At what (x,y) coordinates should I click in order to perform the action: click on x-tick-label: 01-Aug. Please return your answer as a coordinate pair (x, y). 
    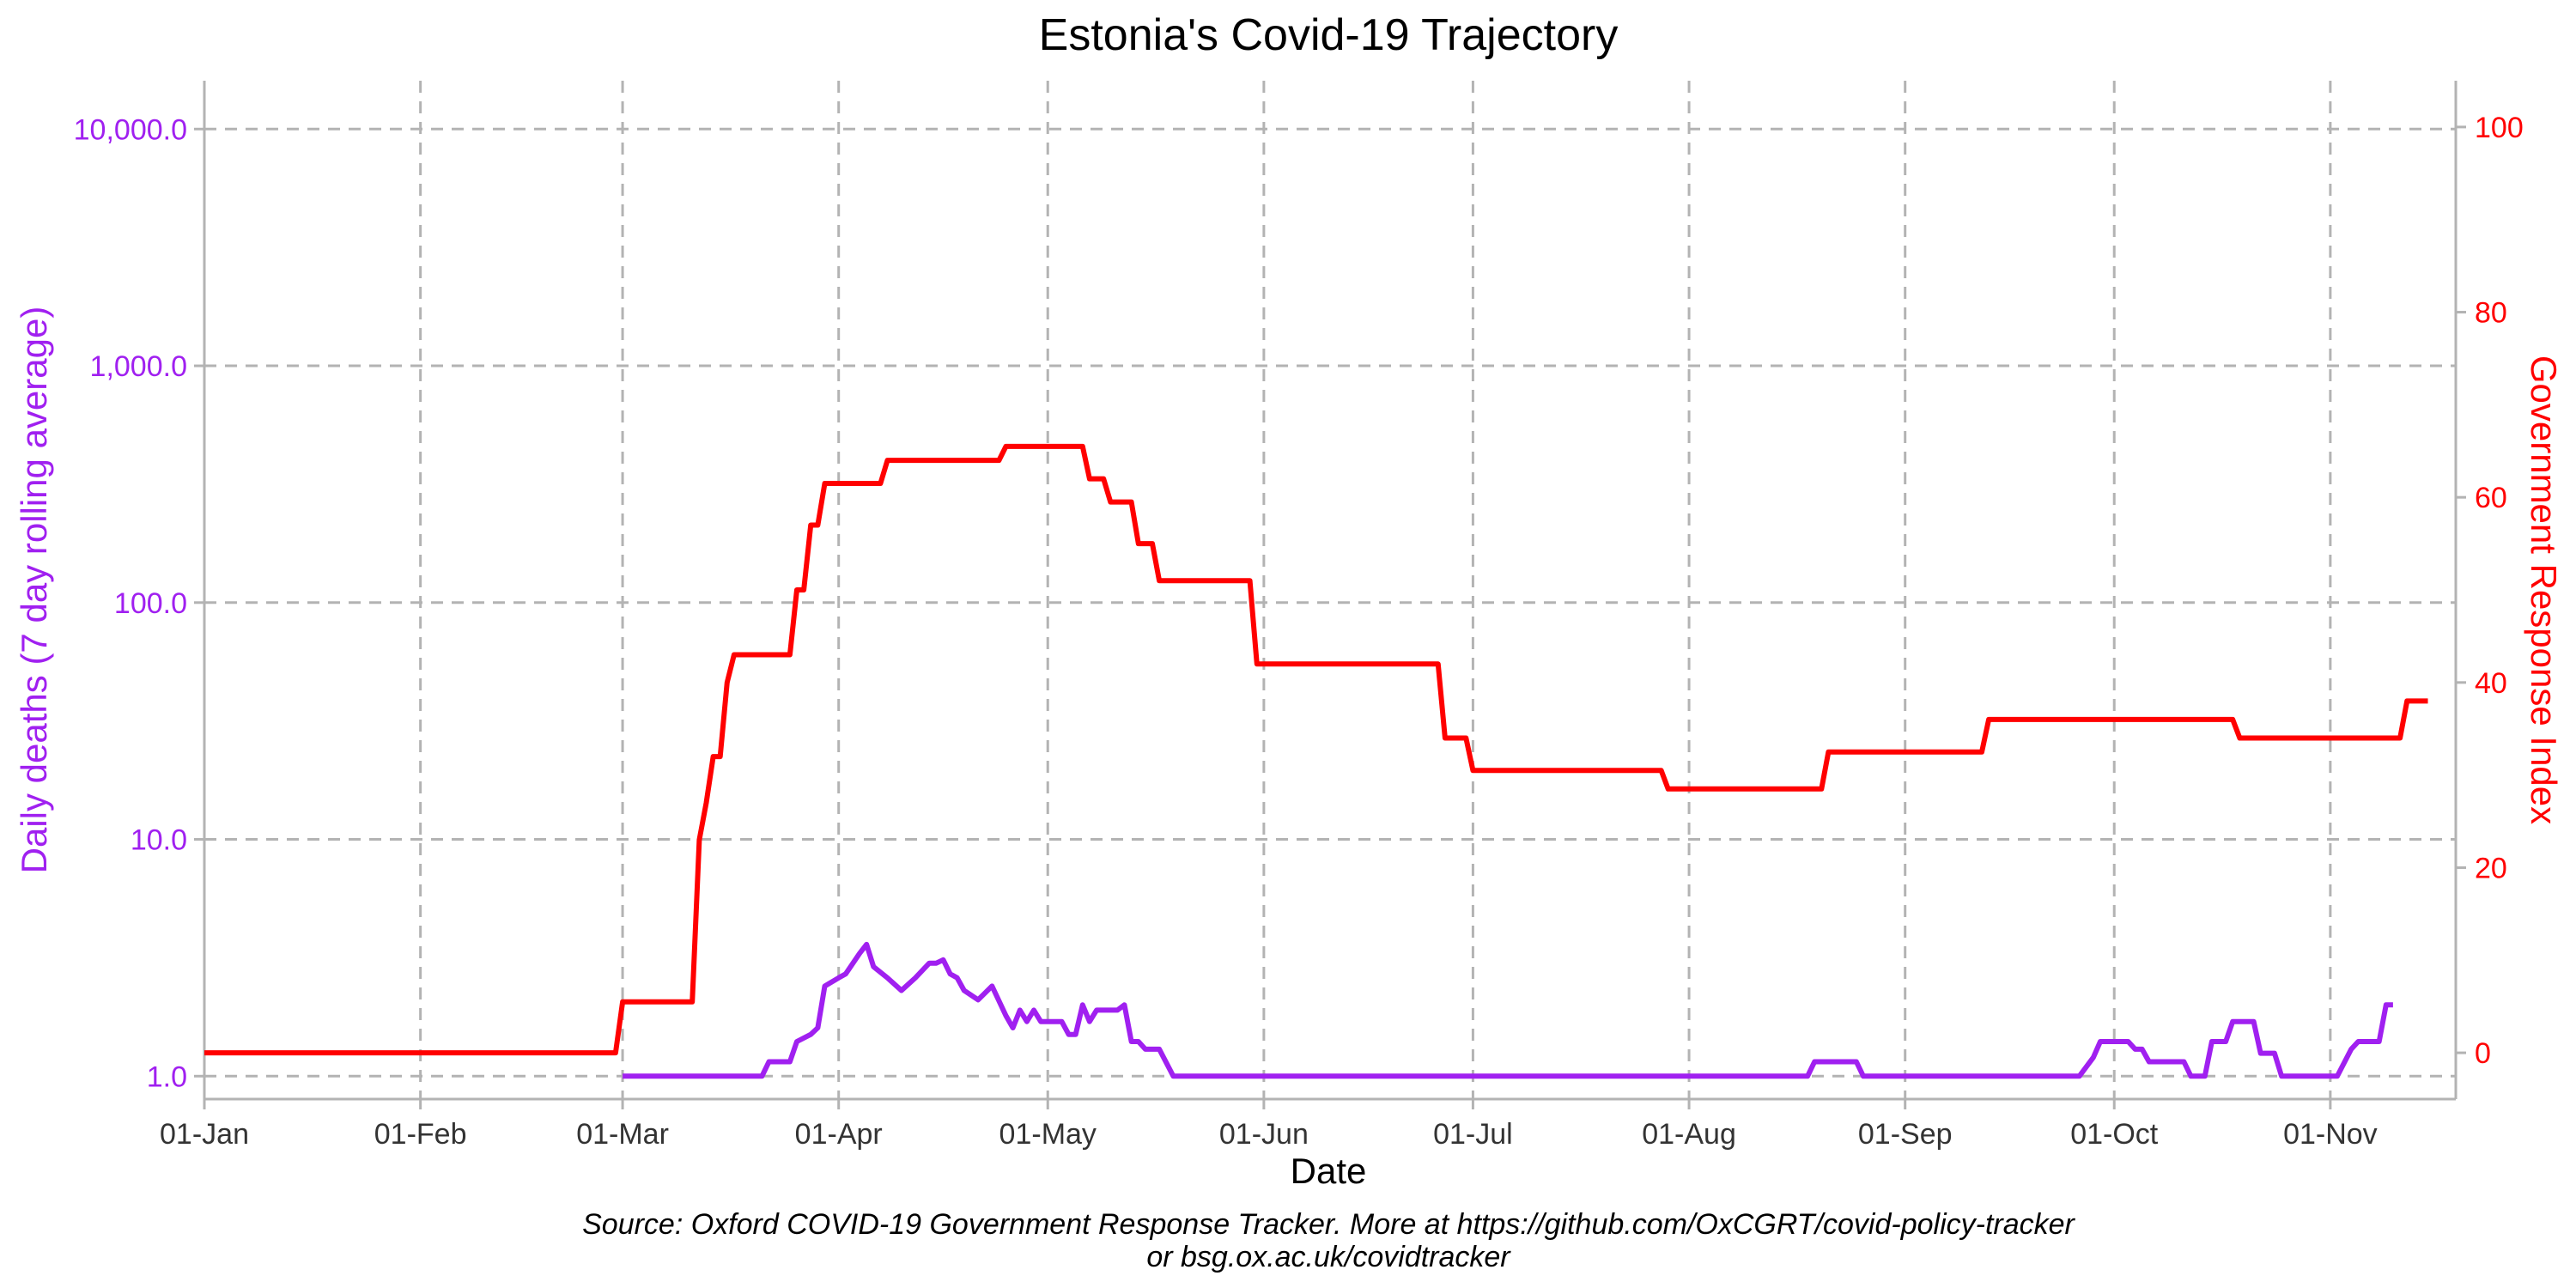
    Looking at the image, I should click on (1689, 1134).